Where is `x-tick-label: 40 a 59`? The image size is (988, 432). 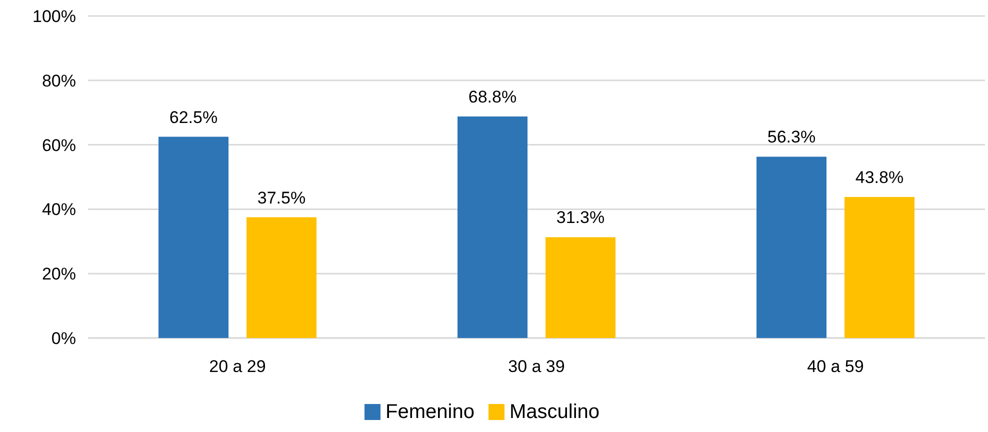 x-tick-label: 40 a 59 is located at coordinates (835, 366).